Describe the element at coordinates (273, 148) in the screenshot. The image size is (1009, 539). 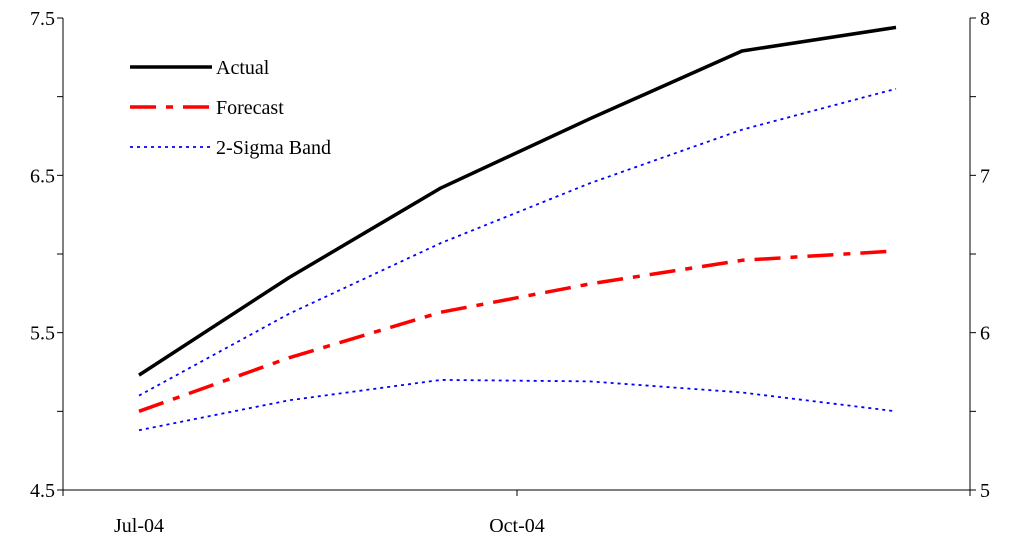
I see `legend-label-2-sigma-band: 2-Sigma Band` at that location.